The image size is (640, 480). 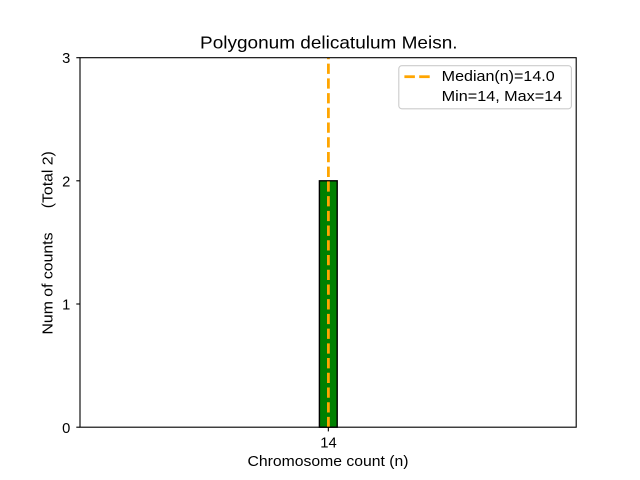 What do you see at coordinates (66, 429) in the screenshot?
I see `svg-text: 0` at bounding box center [66, 429].